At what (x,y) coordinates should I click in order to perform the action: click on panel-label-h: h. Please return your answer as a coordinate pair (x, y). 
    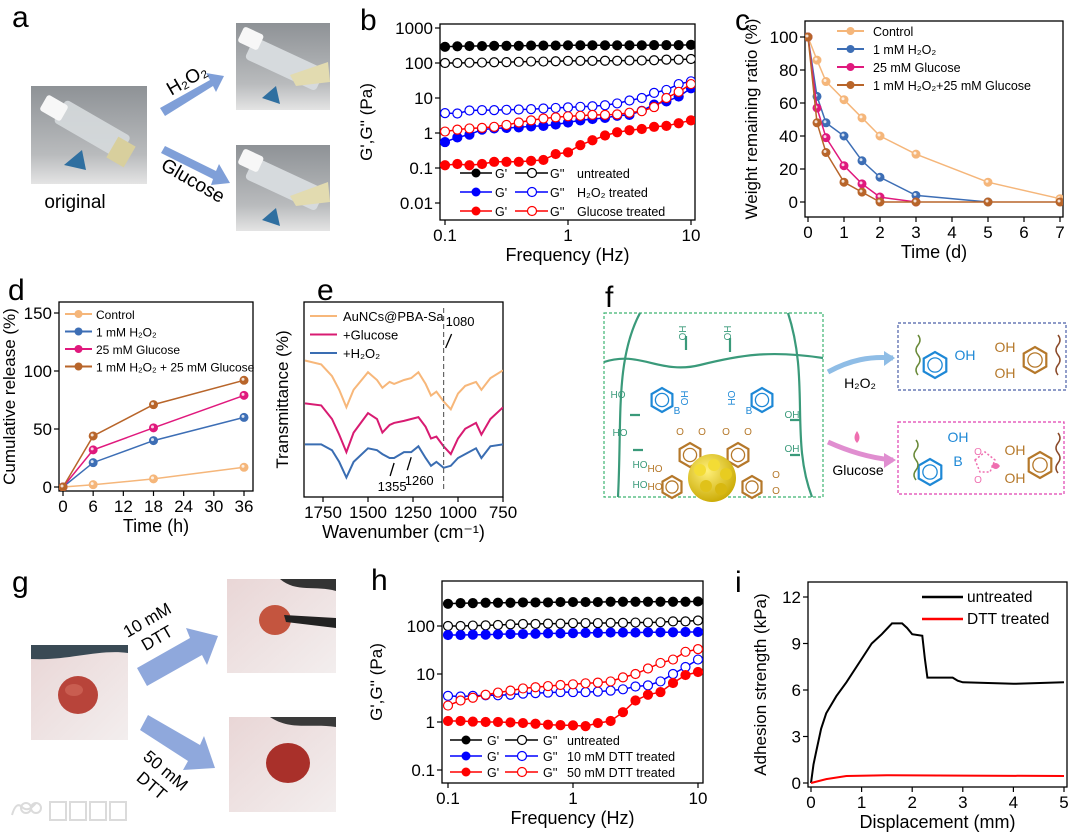
    Looking at the image, I should click on (379, 580).